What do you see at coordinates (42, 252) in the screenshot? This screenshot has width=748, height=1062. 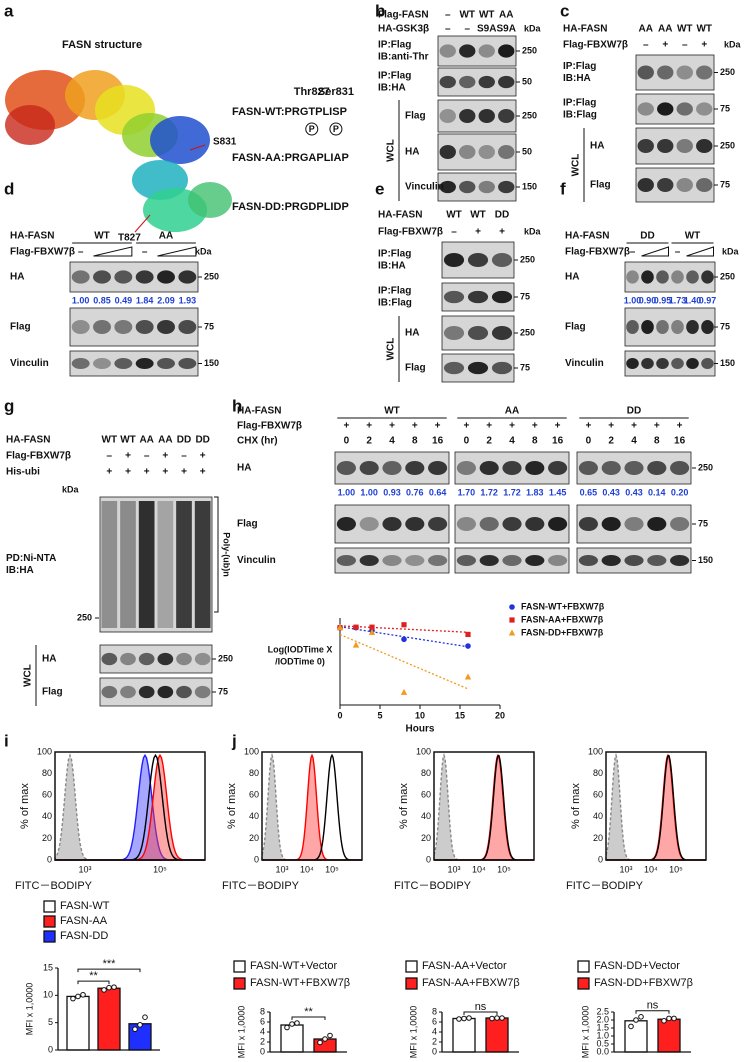 I see `row-label: Flag-FBXW7β` at bounding box center [42, 252].